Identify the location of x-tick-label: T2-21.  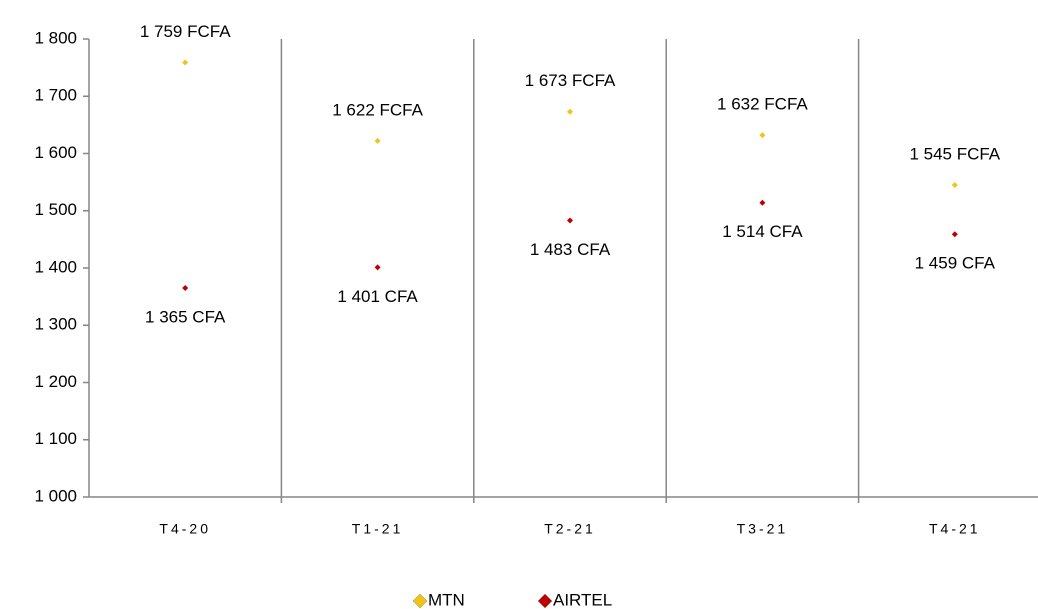
(570, 529).